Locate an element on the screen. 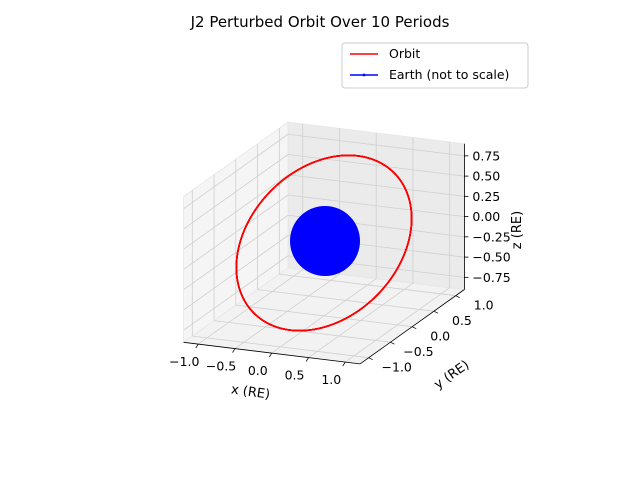 The height and width of the screenshot is (480, 640). x-tick-label: 0.0 is located at coordinates (258, 370).